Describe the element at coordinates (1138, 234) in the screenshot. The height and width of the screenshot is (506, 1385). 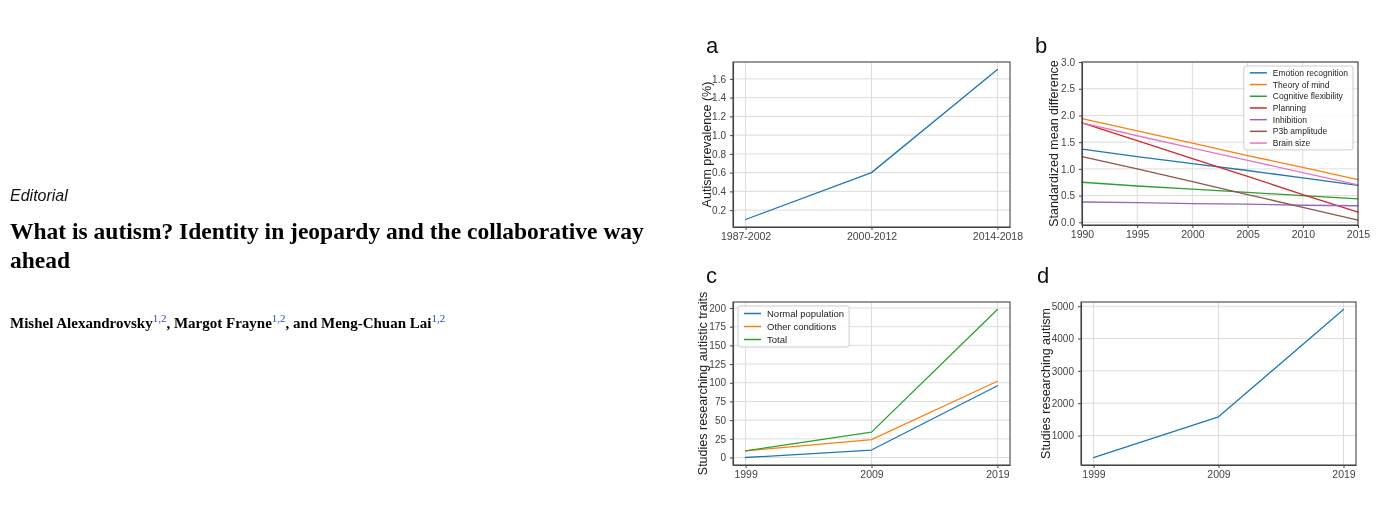
I see `x-tick-label: 1995` at that location.